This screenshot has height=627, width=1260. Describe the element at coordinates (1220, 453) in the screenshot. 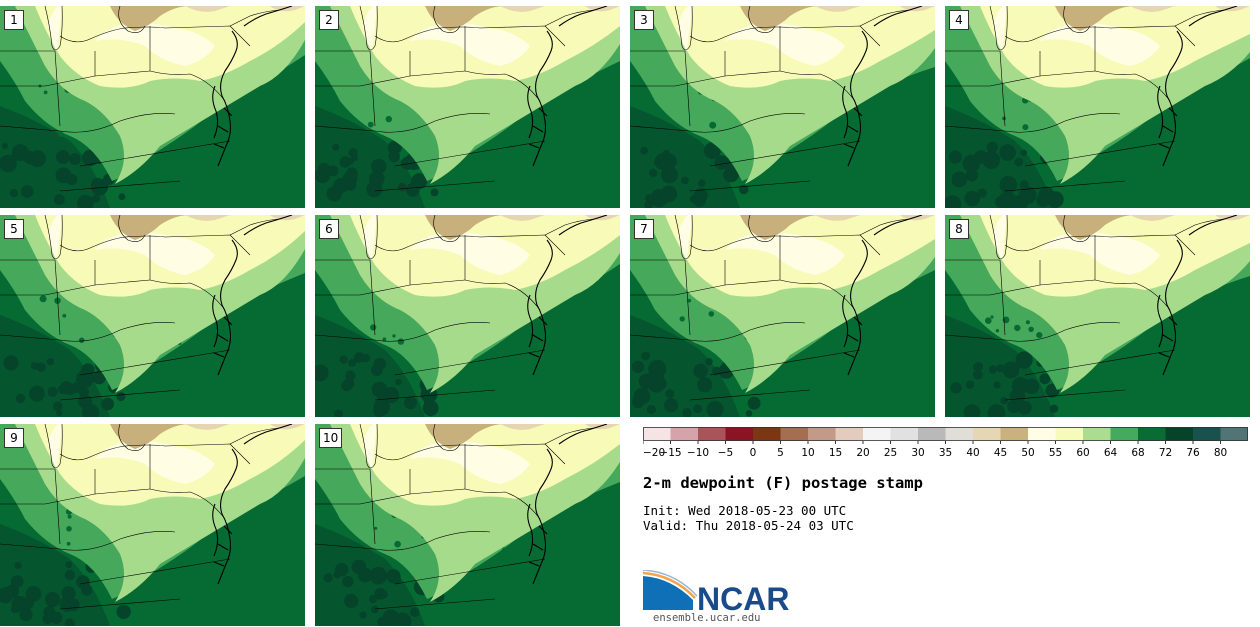

I see `colorbar-tick-label: 80` at that location.